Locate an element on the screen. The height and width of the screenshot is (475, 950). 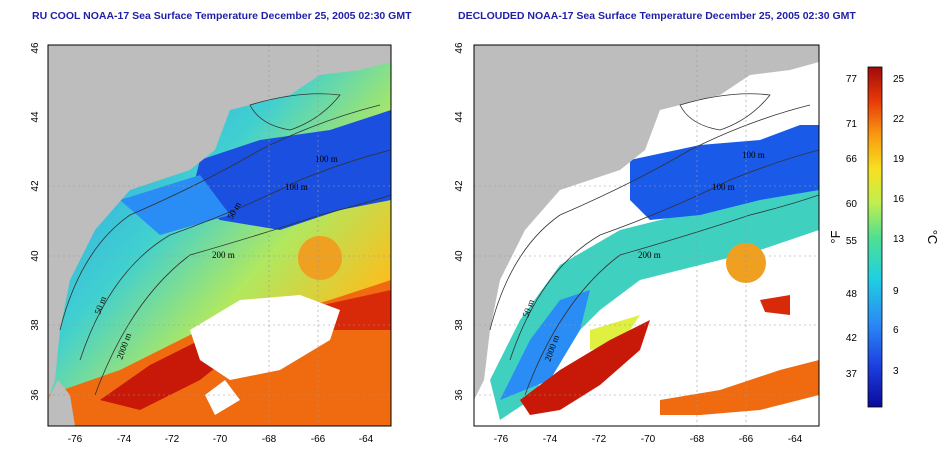
celsius-tick: 25 is located at coordinates (899, 79).